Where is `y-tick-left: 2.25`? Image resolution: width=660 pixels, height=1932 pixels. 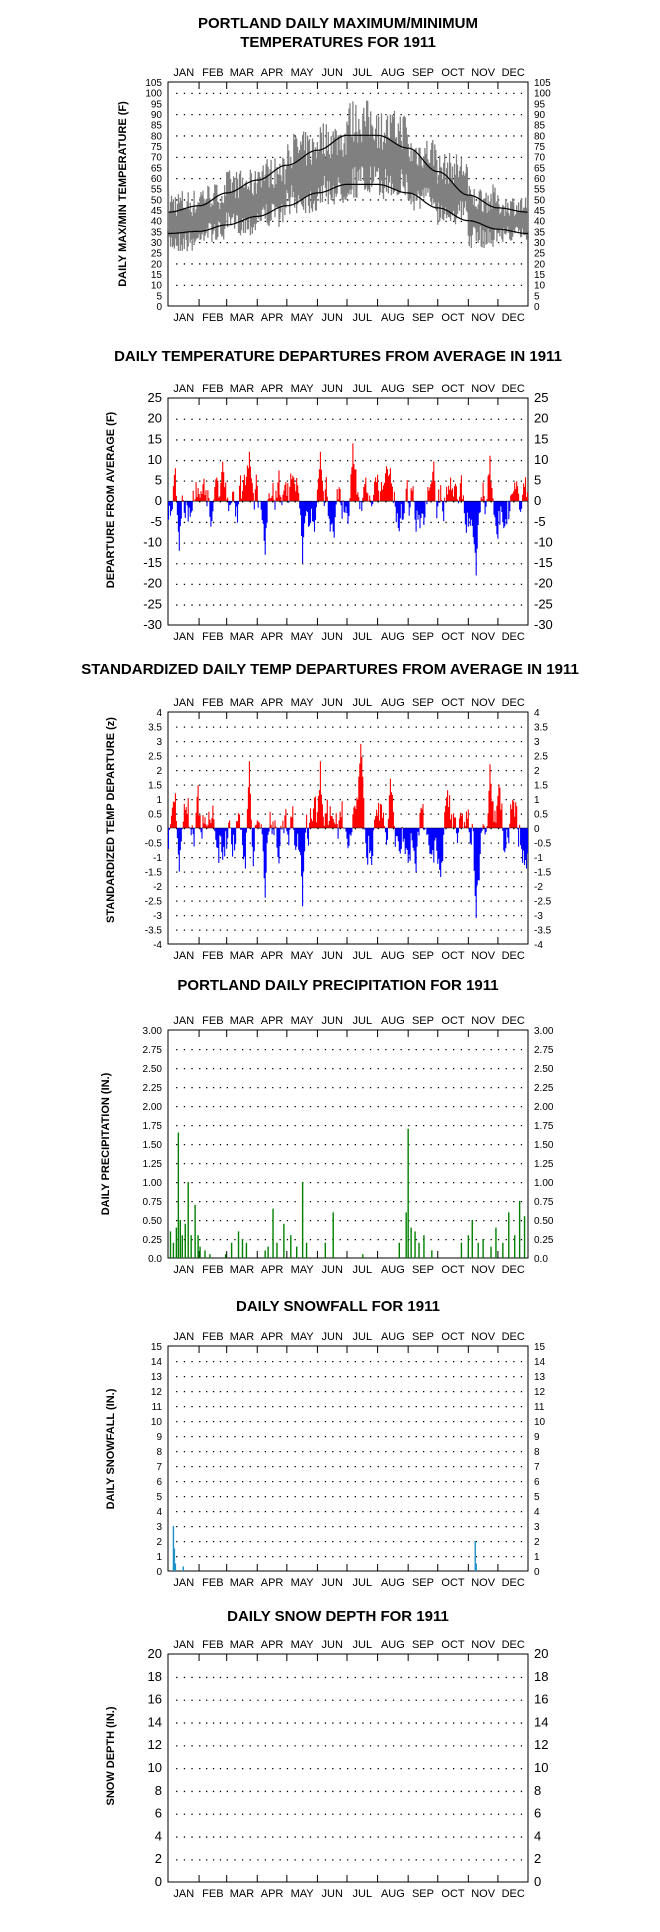
y-tick-left: 2.25 is located at coordinates (153, 1088).